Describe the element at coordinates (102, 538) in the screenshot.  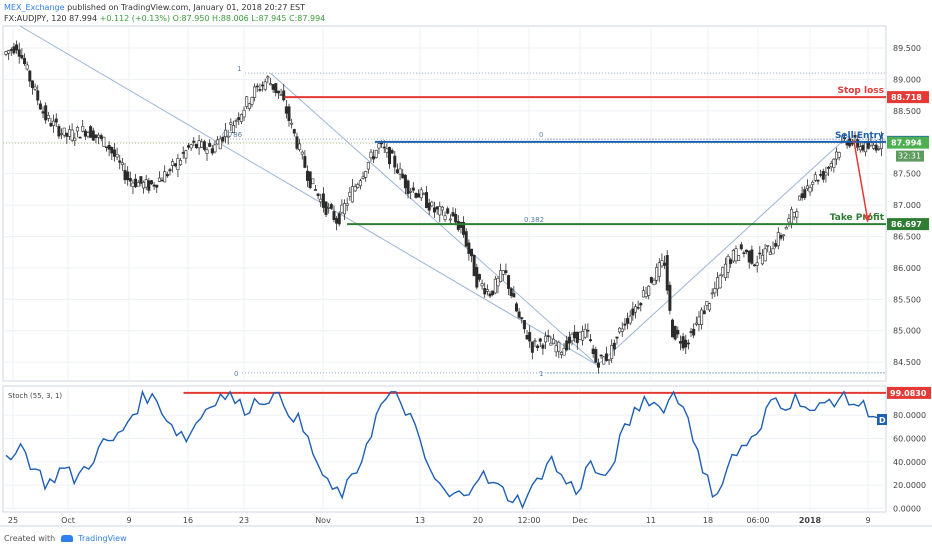
I see `tradingview-brand: TradingView` at that location.